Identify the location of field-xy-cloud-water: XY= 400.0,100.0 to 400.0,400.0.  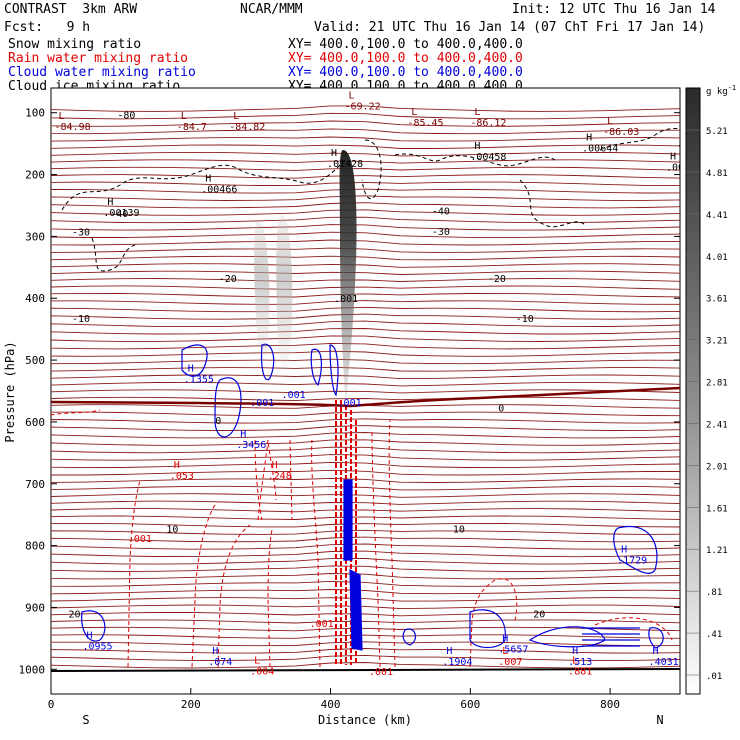
(405, 72).